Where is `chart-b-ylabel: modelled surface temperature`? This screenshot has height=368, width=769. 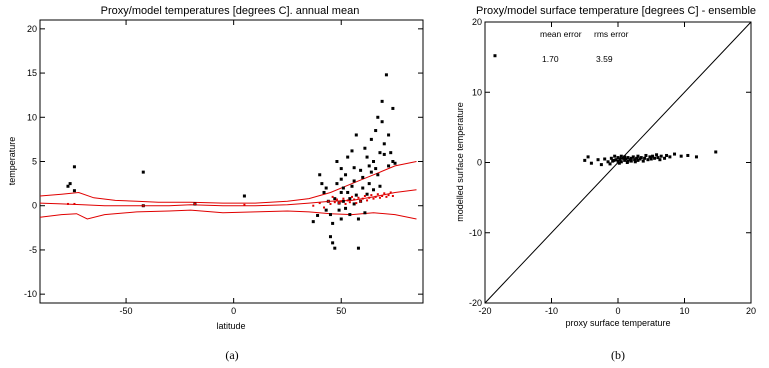
chart-b-ylabel: modelled surface temperature is located at coordinates (460, 162).